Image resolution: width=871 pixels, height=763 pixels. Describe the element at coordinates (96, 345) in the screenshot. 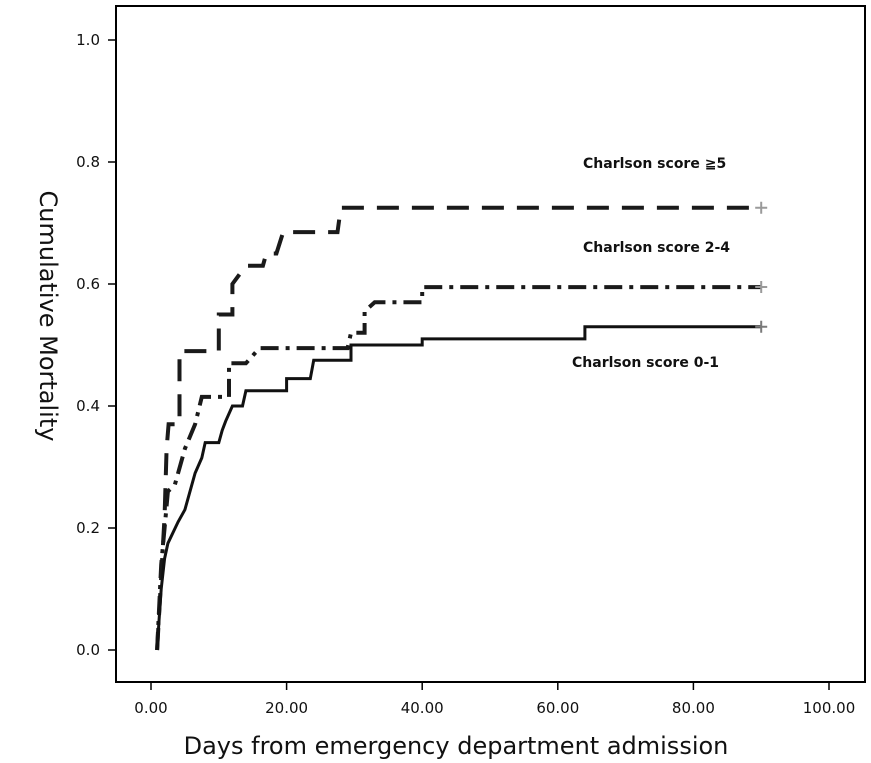

I see `y-axis-ticks: 0.0 0.2 0.4 0.6 0.8 1.0` at that location.